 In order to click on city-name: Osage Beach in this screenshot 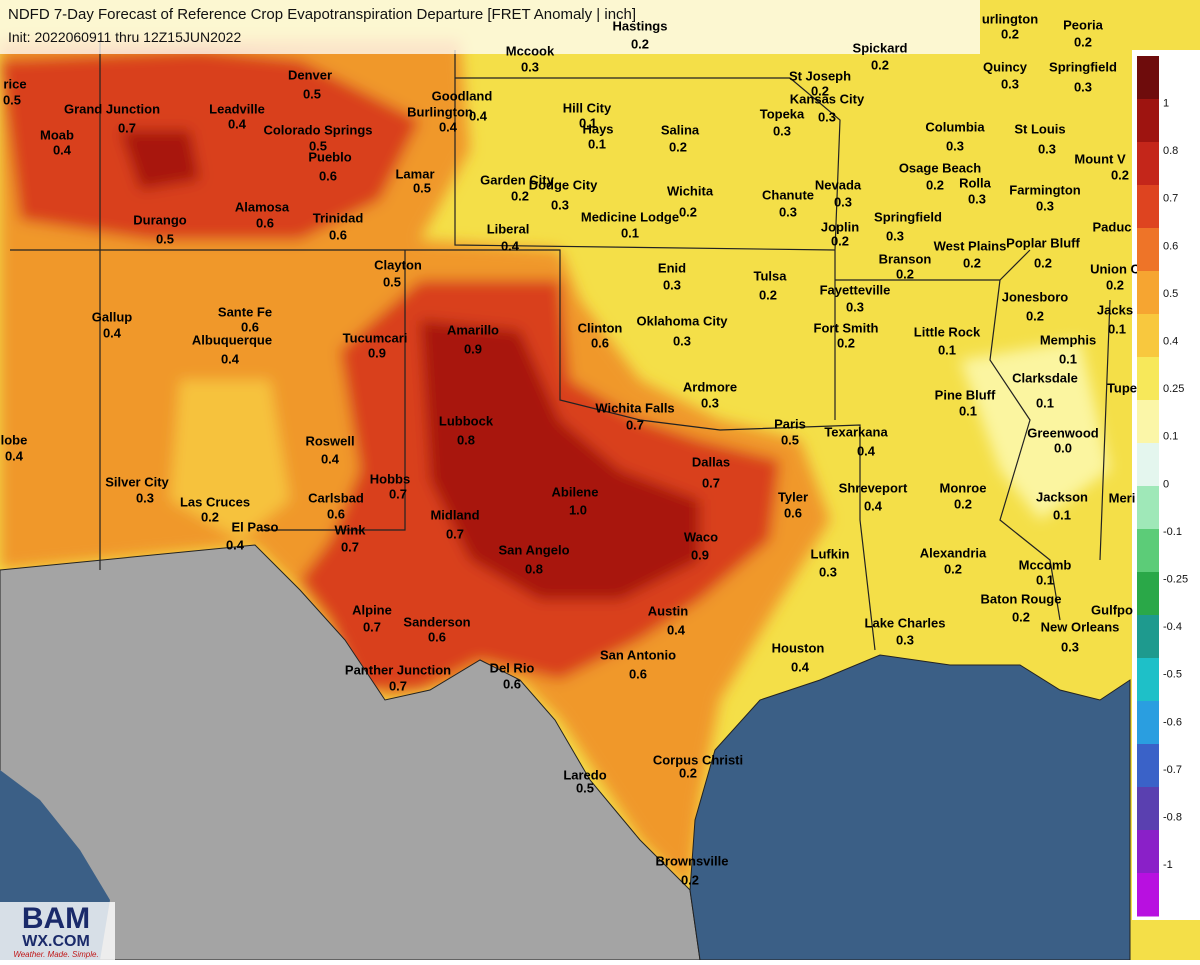, I will do `click(940, 167)`.